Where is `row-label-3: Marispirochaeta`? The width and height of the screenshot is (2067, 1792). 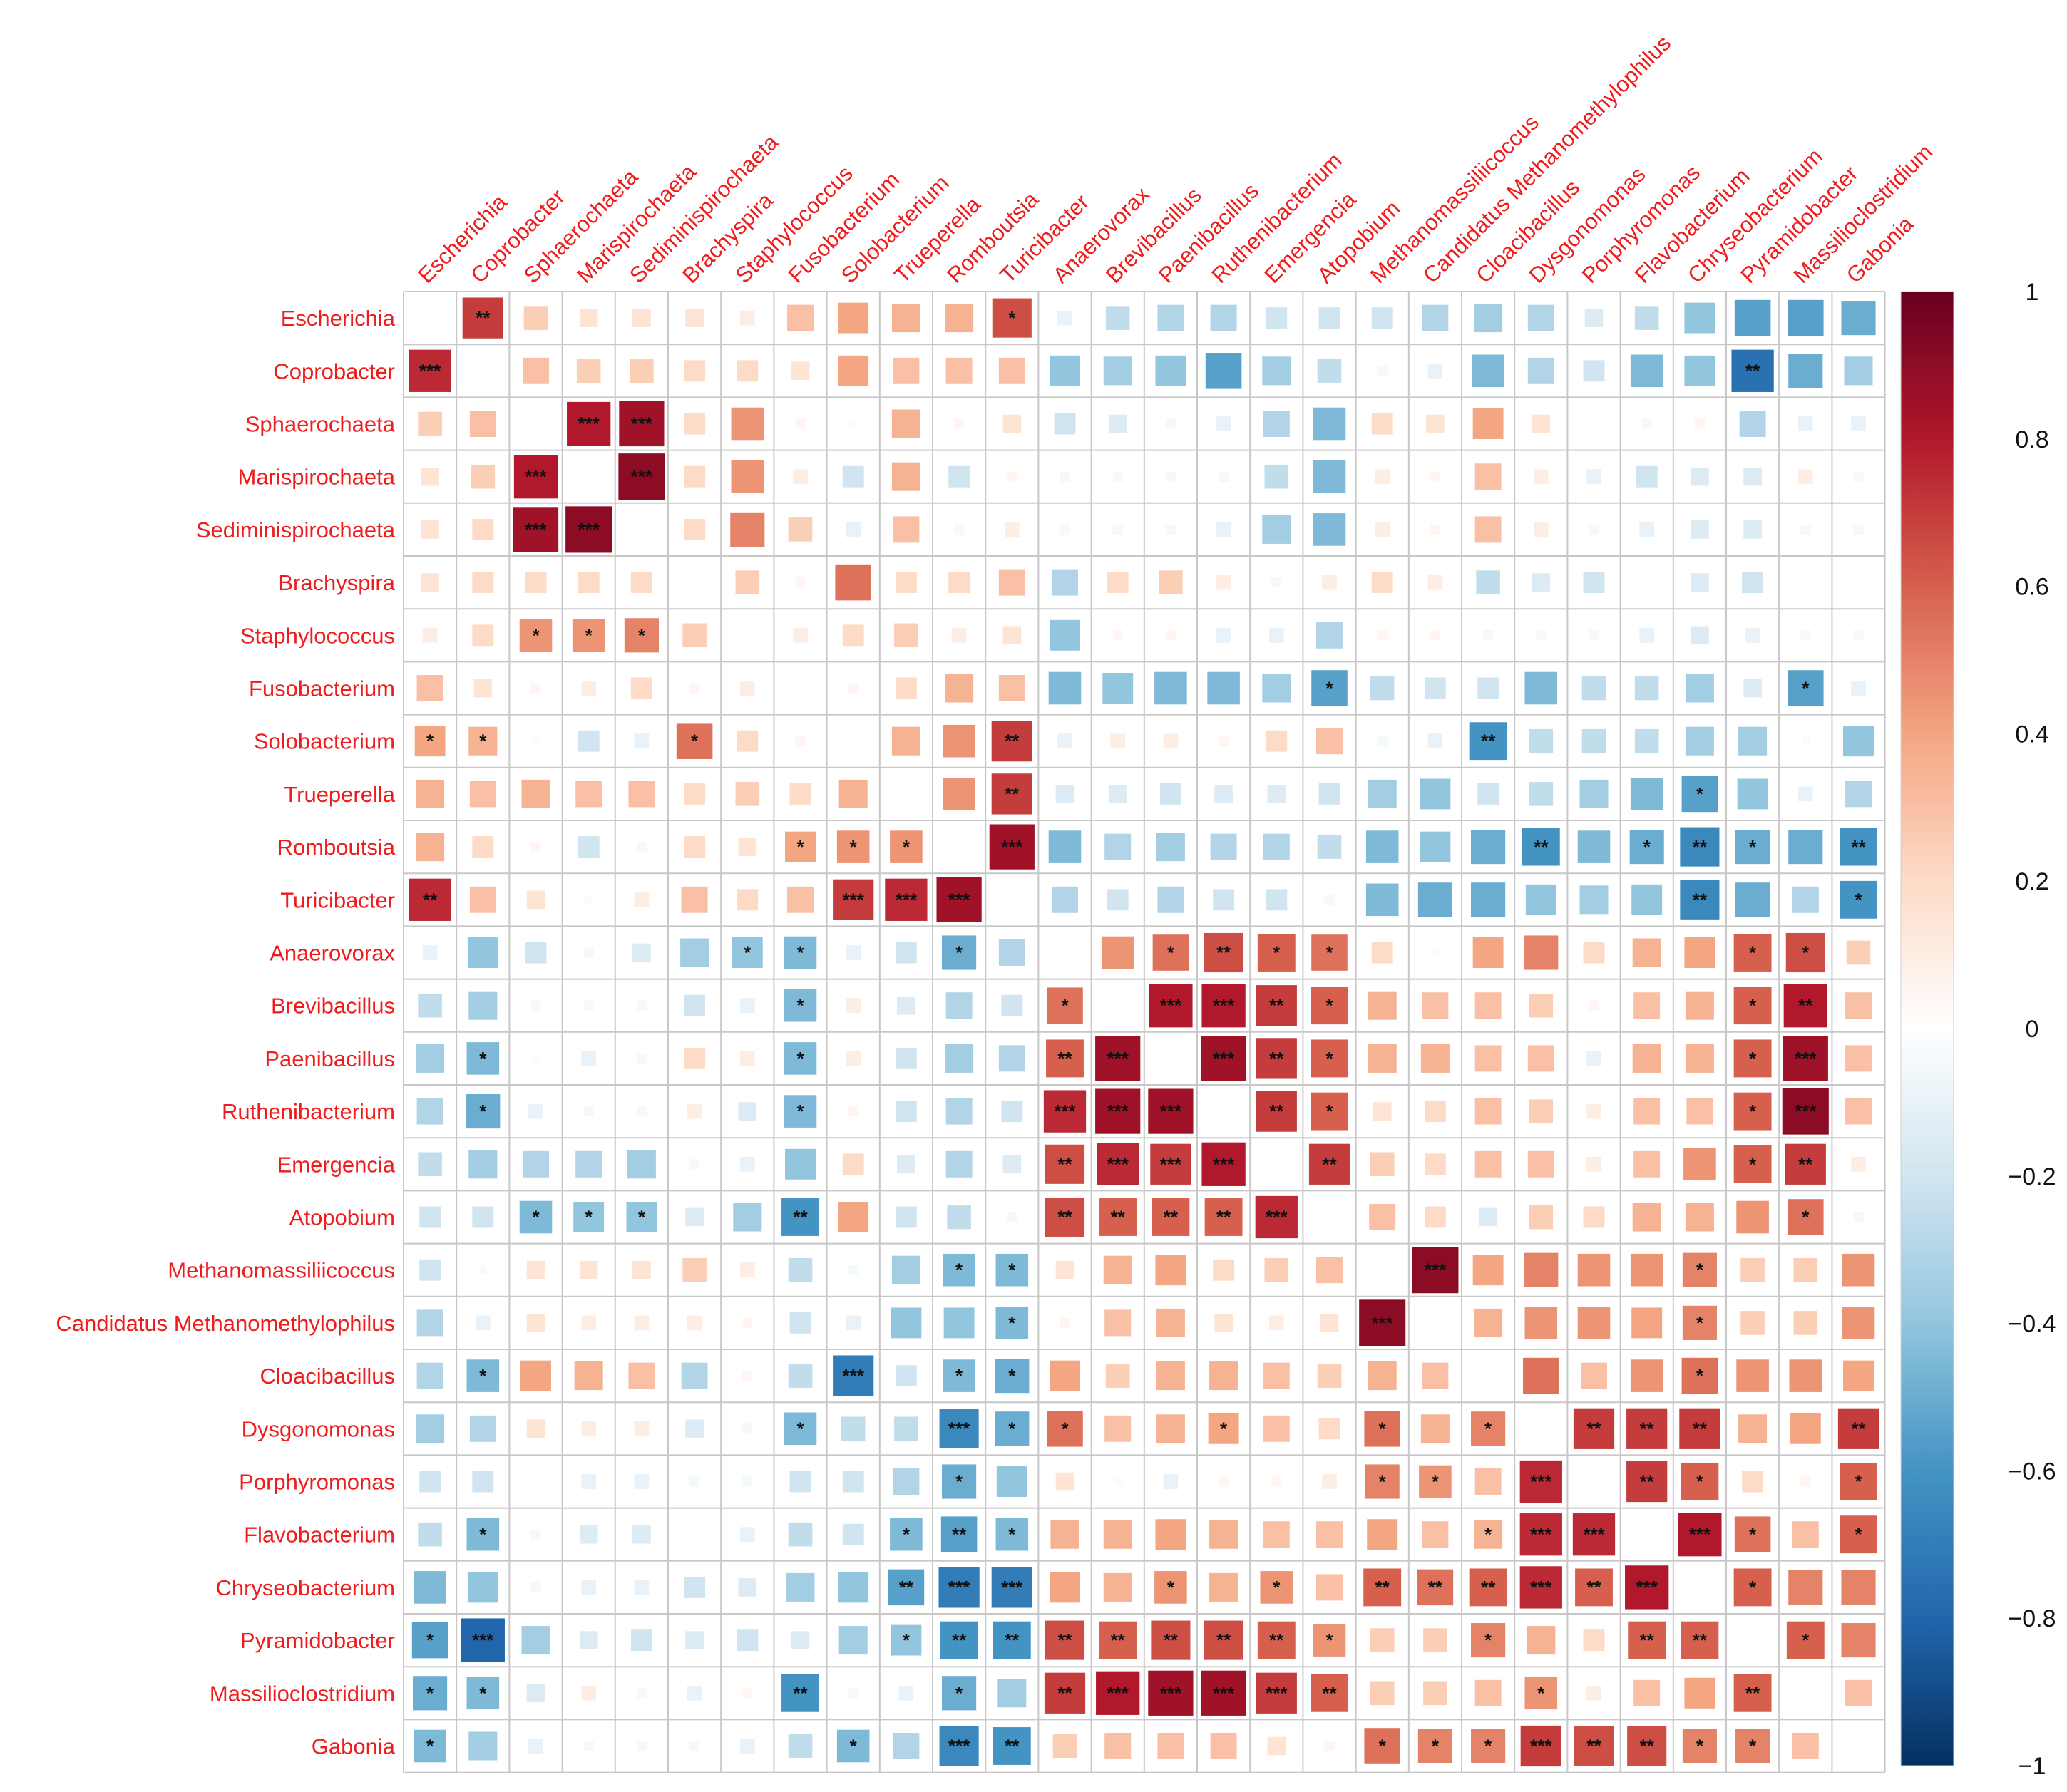 row-label-3: Marispirochaeta is located at coordinates (316, 478).